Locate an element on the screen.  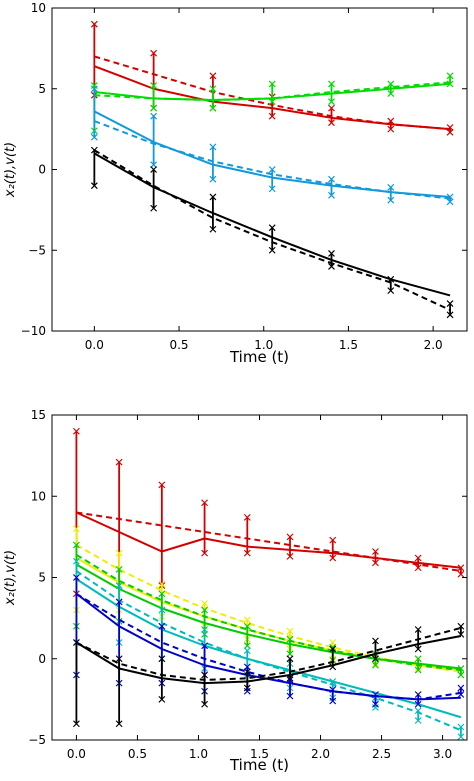
y-tick-label: −5 is located at coordinates (37, 740).